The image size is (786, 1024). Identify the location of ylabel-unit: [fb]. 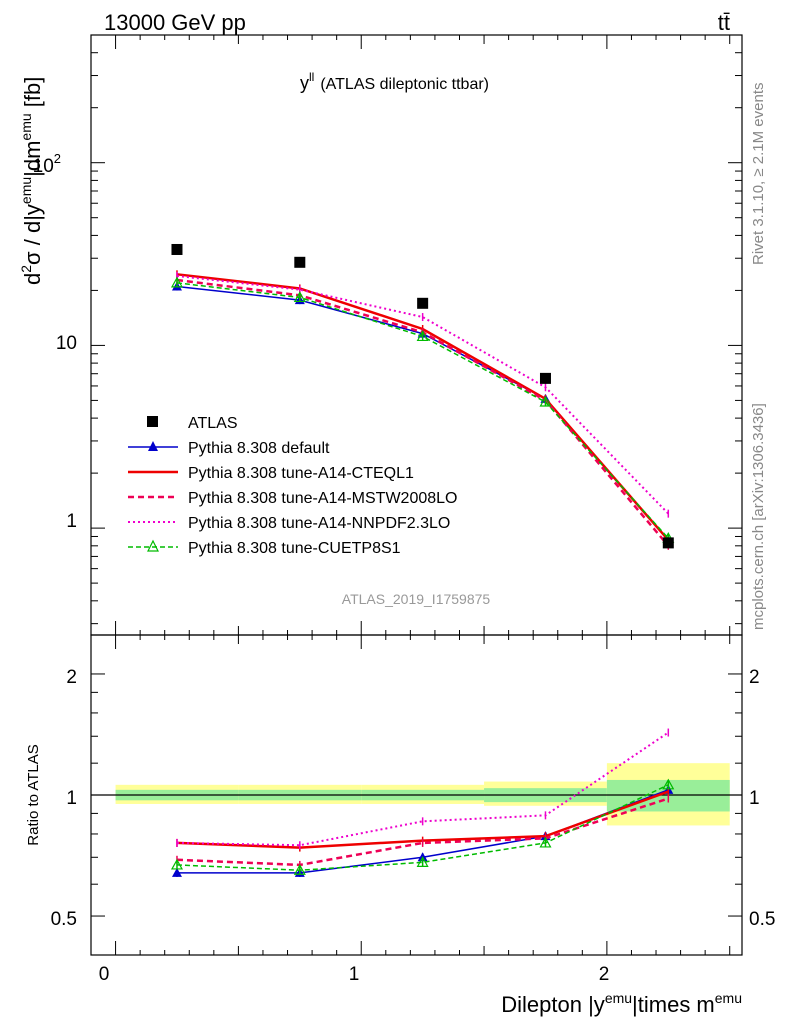
(32, 95).